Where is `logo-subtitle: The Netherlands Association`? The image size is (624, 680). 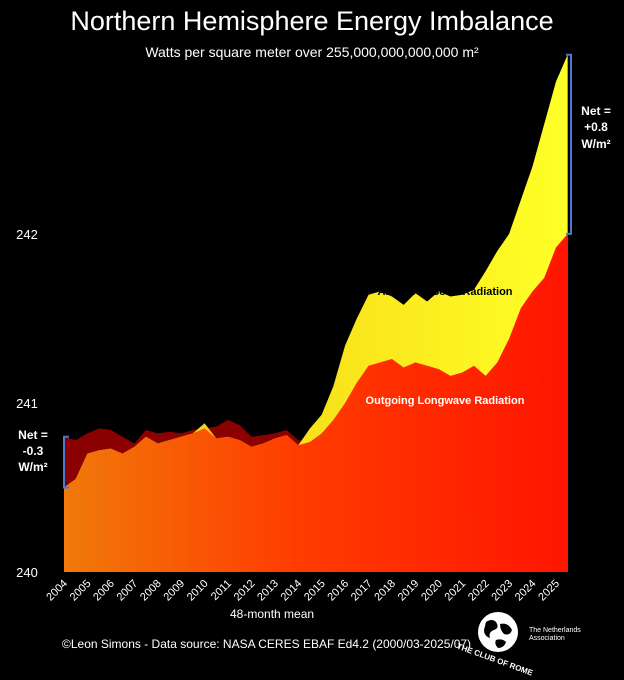
logo-subtitle: The Netherlands Association is located at coordinates (555, 635).